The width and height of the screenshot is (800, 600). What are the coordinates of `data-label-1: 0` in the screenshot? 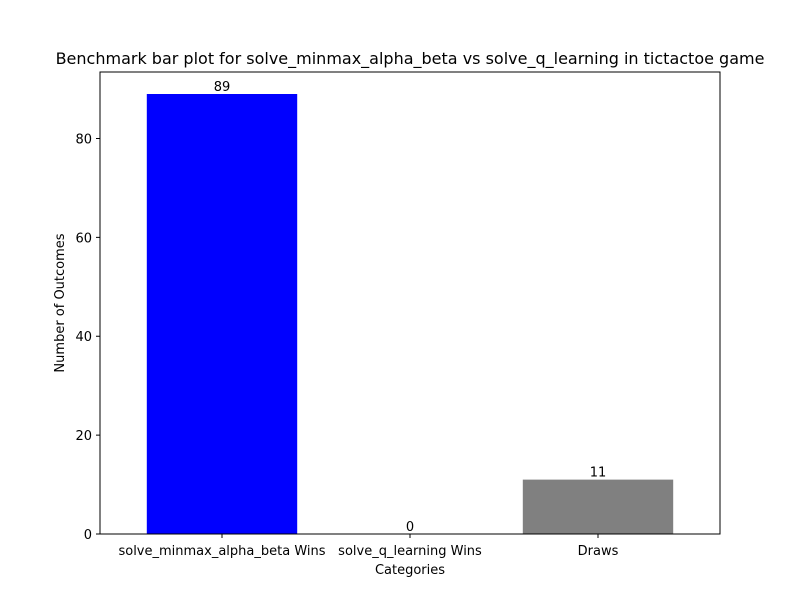 It's located at (410, 527).